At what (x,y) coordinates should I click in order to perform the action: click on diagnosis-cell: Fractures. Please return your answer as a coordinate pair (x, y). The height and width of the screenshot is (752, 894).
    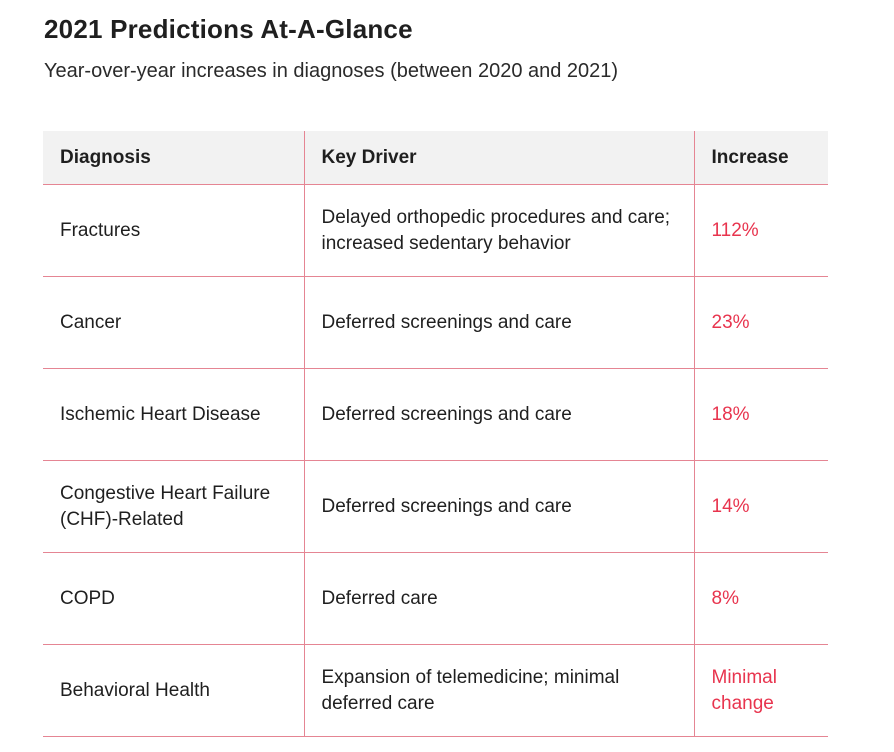
    Looking at the image, I should click on (173, 230).